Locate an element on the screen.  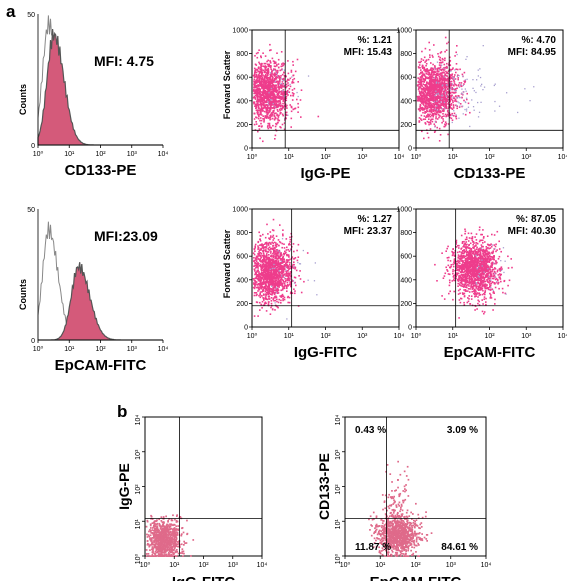
x-tick-label: 10² is located at coordinates (325, 157).